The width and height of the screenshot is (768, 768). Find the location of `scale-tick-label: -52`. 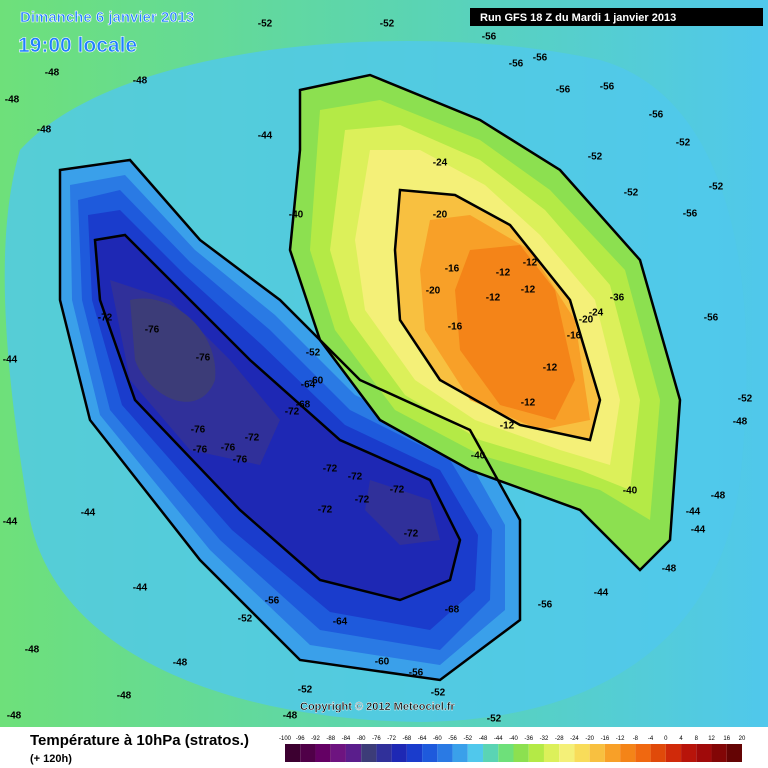

scale-tick-label: -52 is located at coordinates (467, 739).